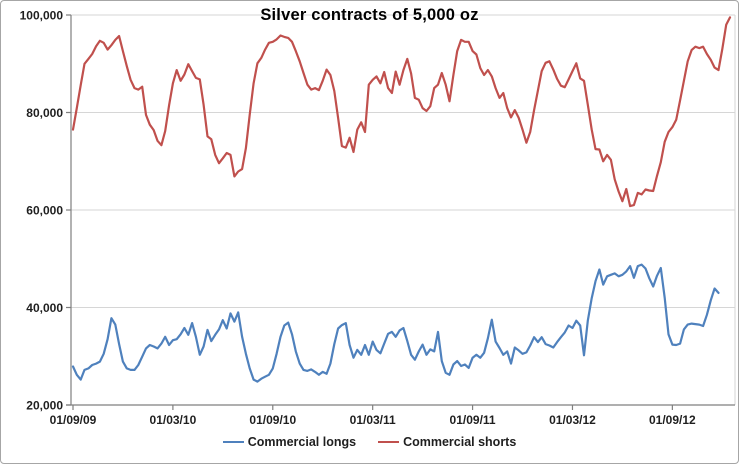 The height and width of the screenshot is (464, 739). What do you see at coordinates (460, 442) in the screenshot?
I see `legend-label-shorts: Commercial shorts` at bounding box center [460, 442].